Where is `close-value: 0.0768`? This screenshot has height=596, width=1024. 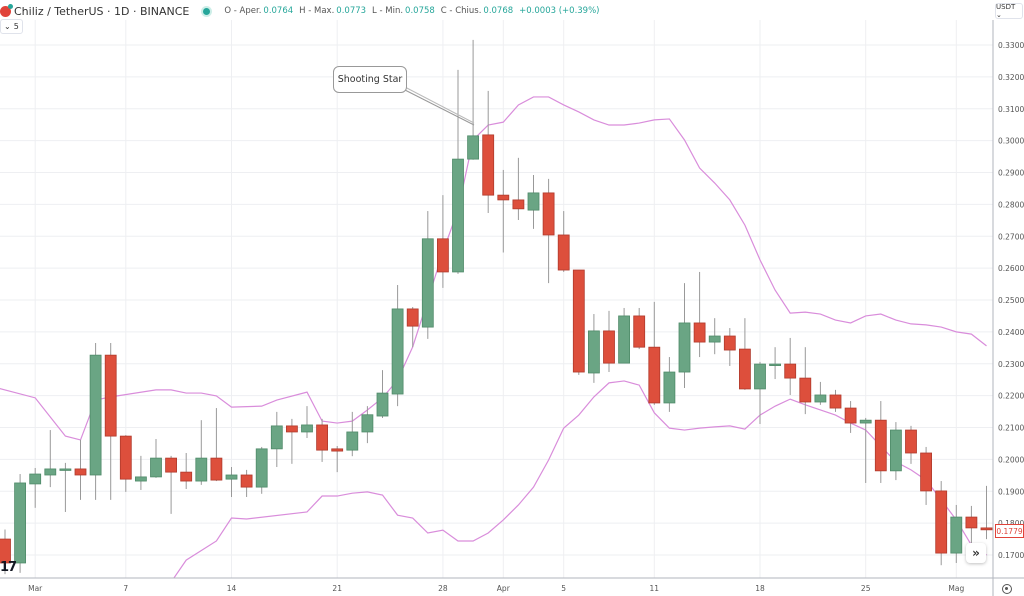
close-value: 0.0768 is located at coordinates (498, 11).